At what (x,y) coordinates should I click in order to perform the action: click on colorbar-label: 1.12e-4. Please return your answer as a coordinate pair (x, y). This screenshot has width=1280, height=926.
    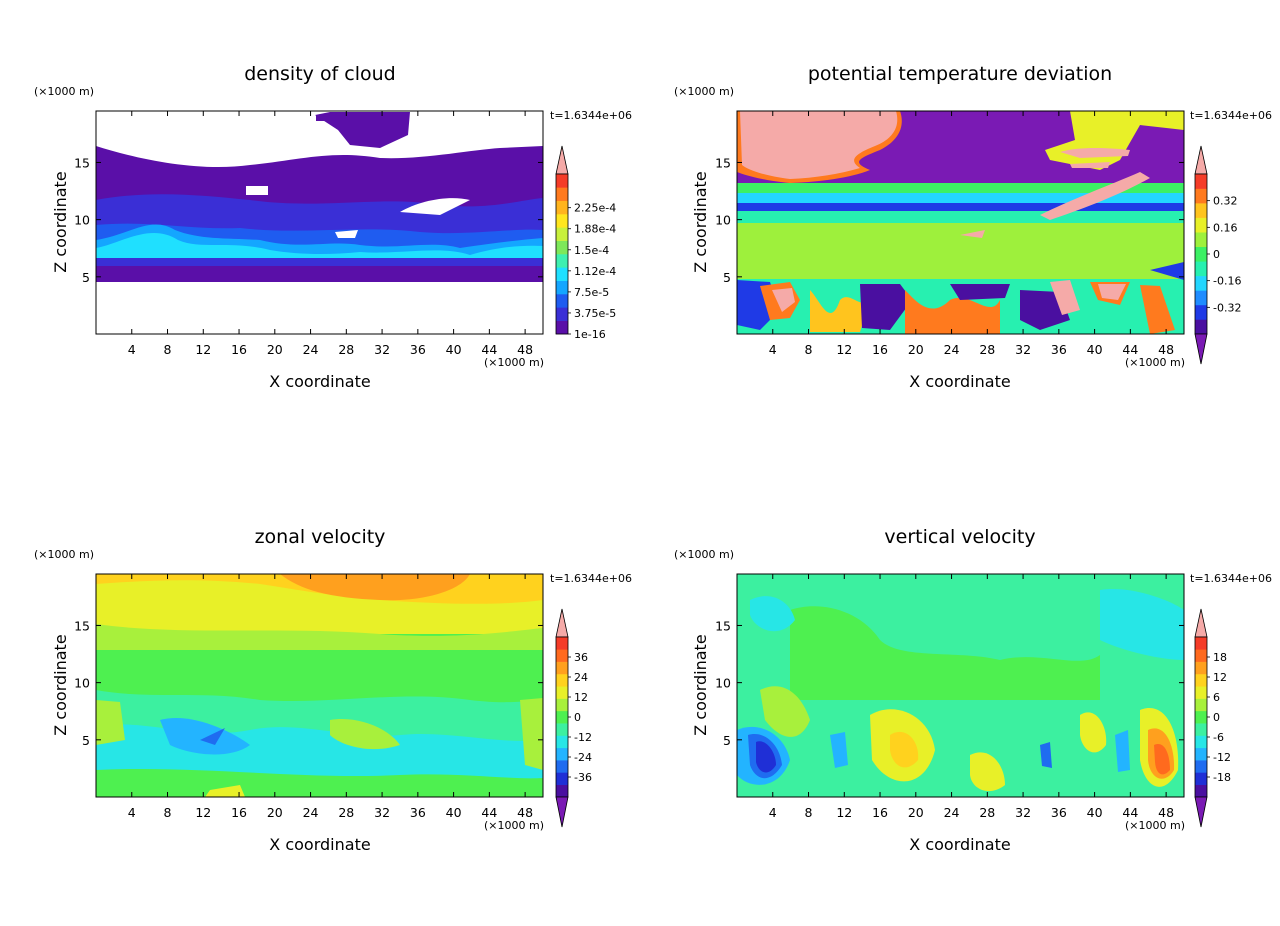
    Looking at the image, I should click on (595, 271).